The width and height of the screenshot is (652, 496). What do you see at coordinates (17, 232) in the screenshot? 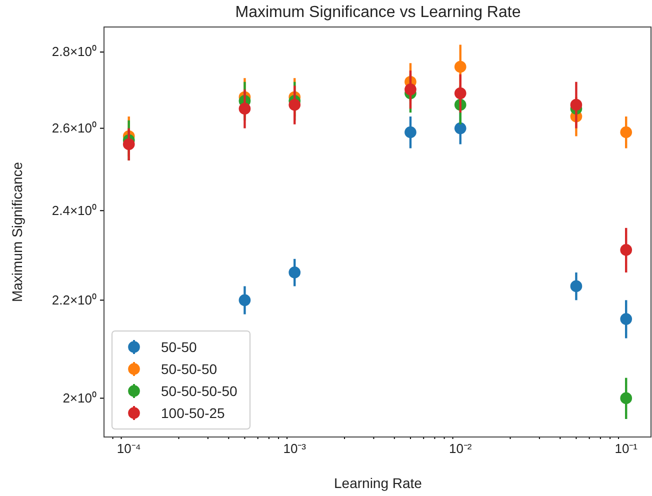
I see `y-axis-title: Maximum Significance` at bounding box center [17, 232].